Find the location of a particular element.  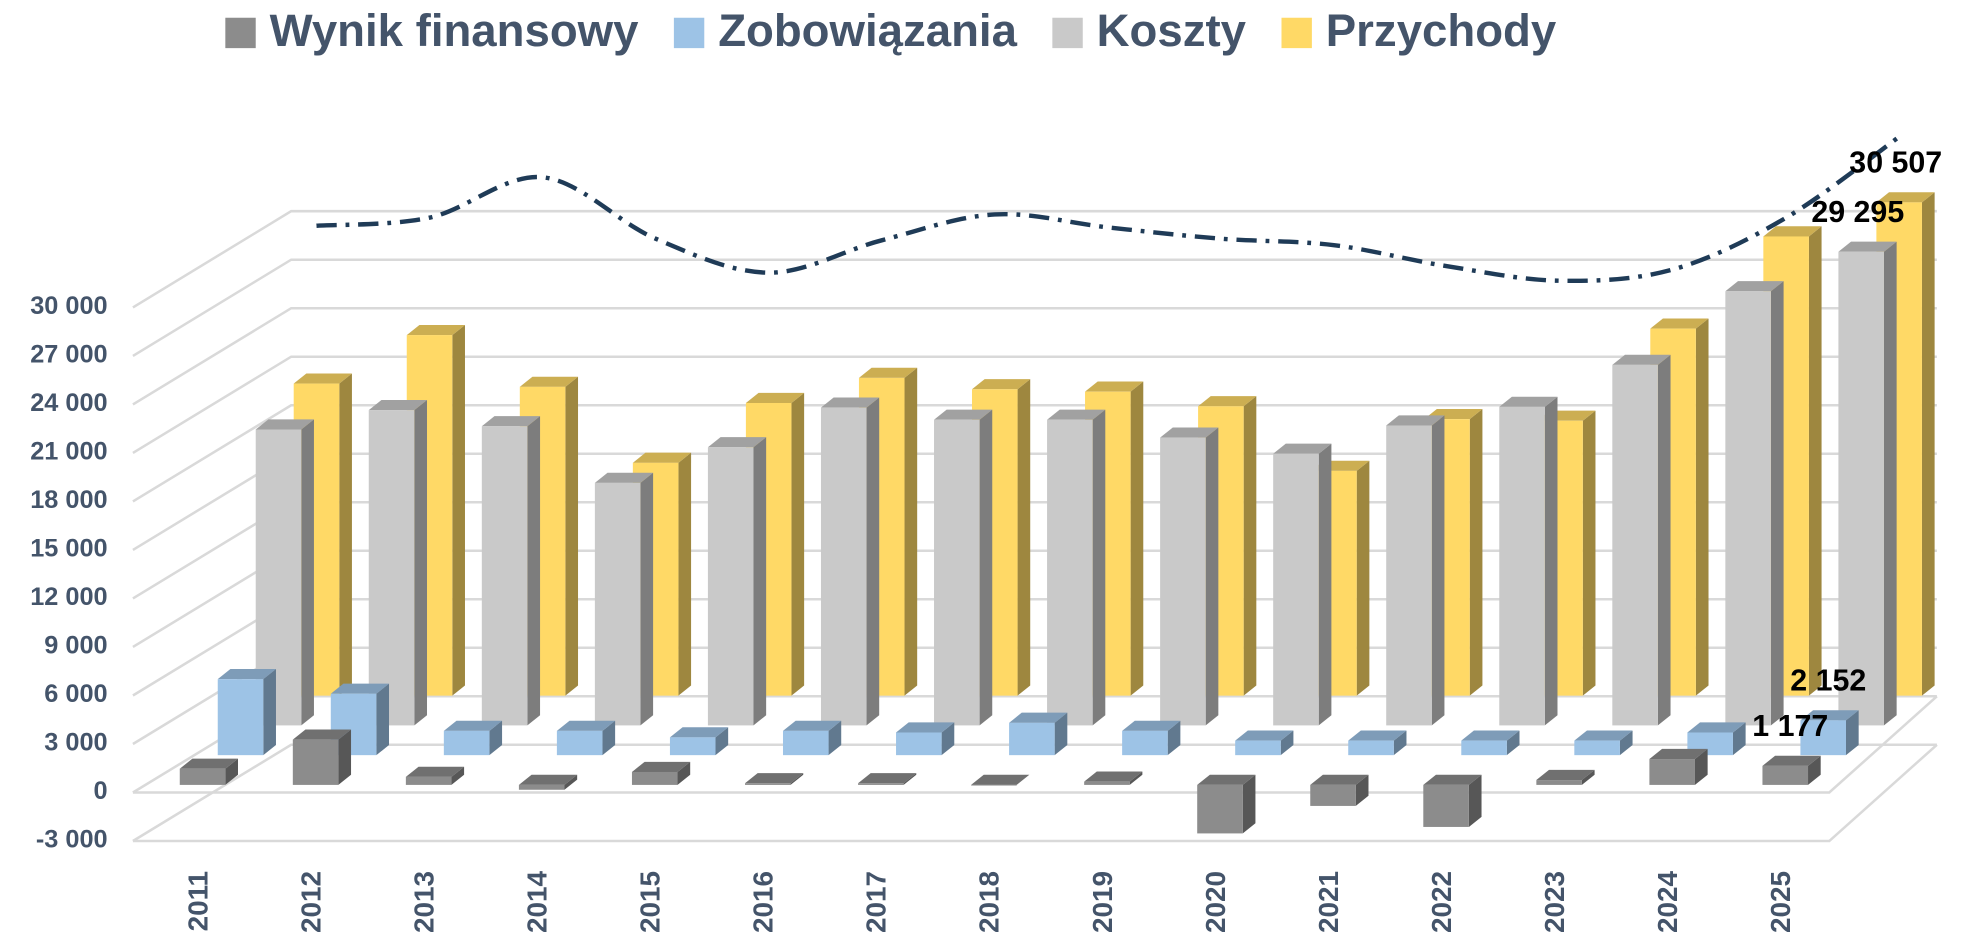

data-label: 30 507 is located at coordinates (1895, 162).